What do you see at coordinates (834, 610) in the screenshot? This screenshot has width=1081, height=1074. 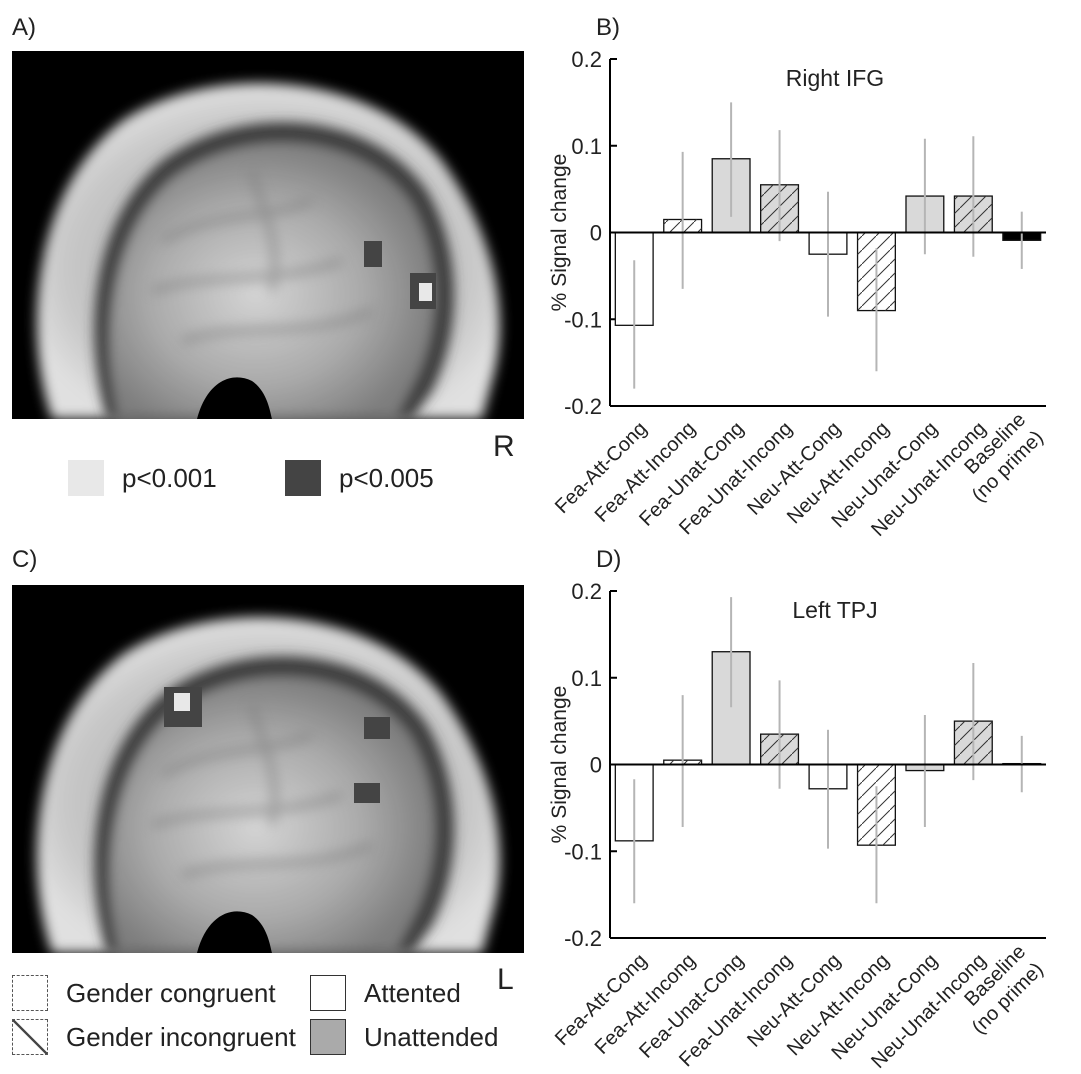 I see `chart-title: Left TPJ` at bounding box center [834, 610].